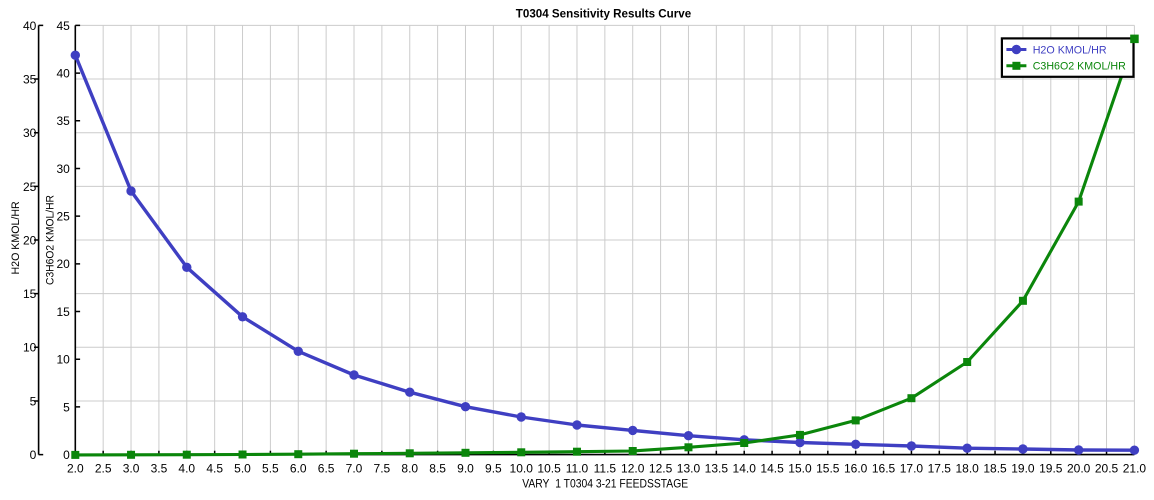 The height and width of the screenshot is (500, 1154). Describe the element at coordinates (242, 468) in the screenshot. I see `svg-text: 5.0` at that location.